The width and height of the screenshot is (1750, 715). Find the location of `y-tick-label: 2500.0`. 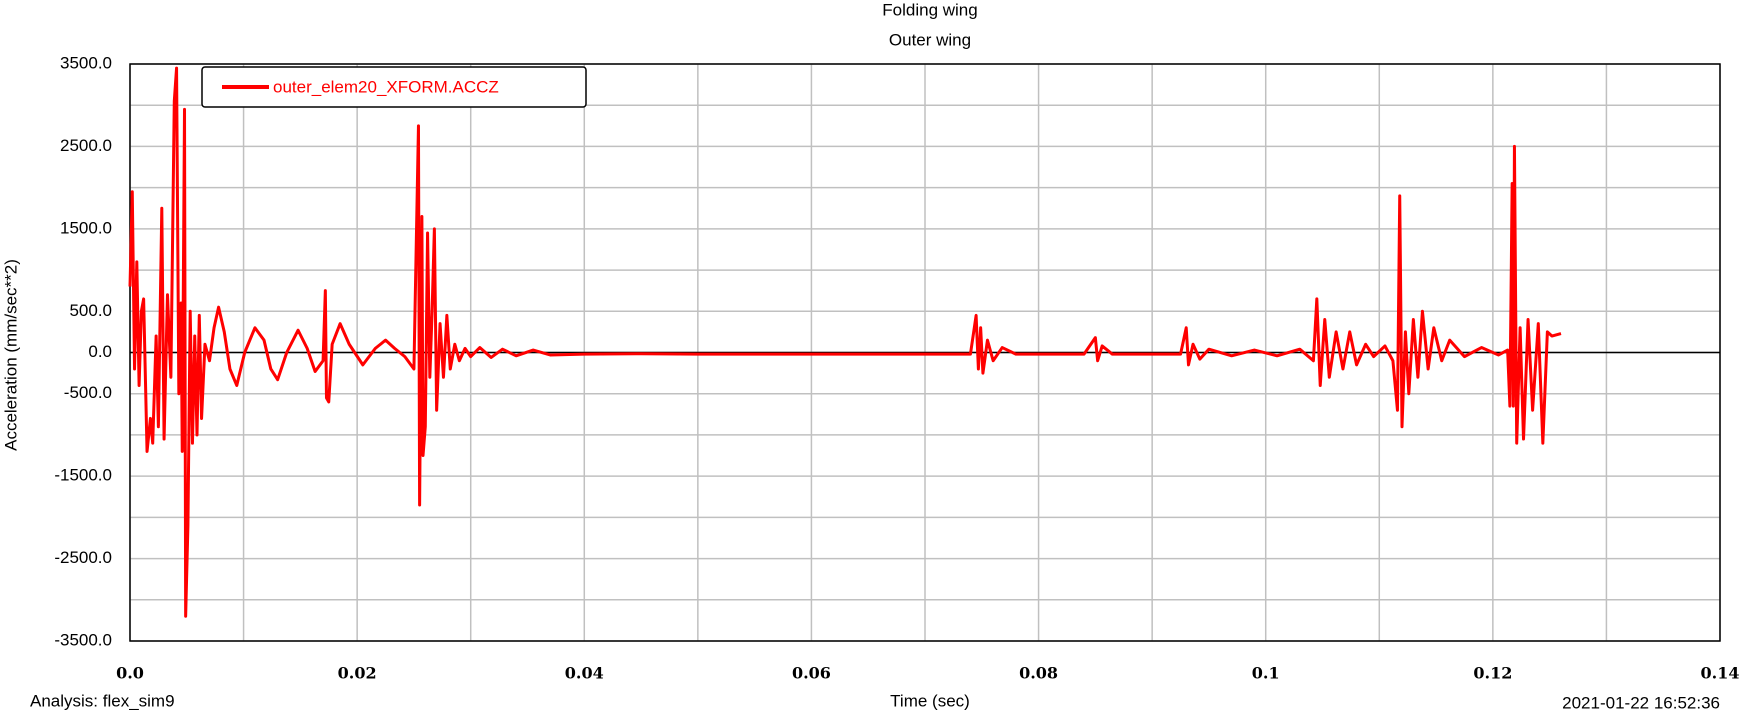

y-tick-label: 2500.0 is located at coordinates (86, 145).